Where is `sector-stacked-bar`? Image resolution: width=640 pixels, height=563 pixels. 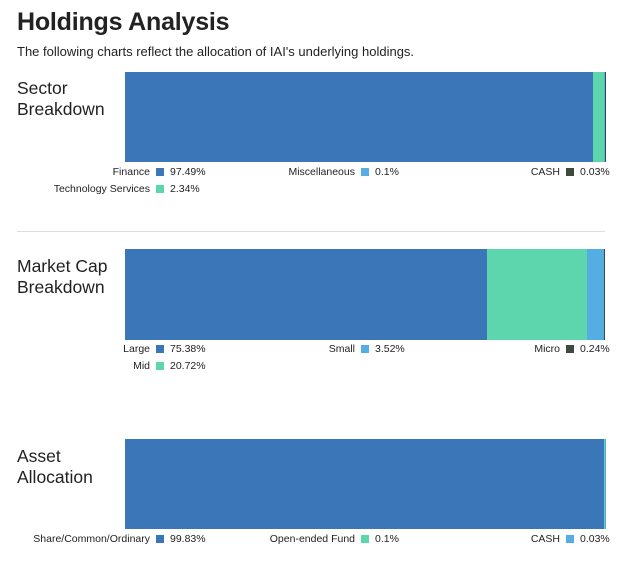 sector-stacked-bar is located at coordinates (365, 117).